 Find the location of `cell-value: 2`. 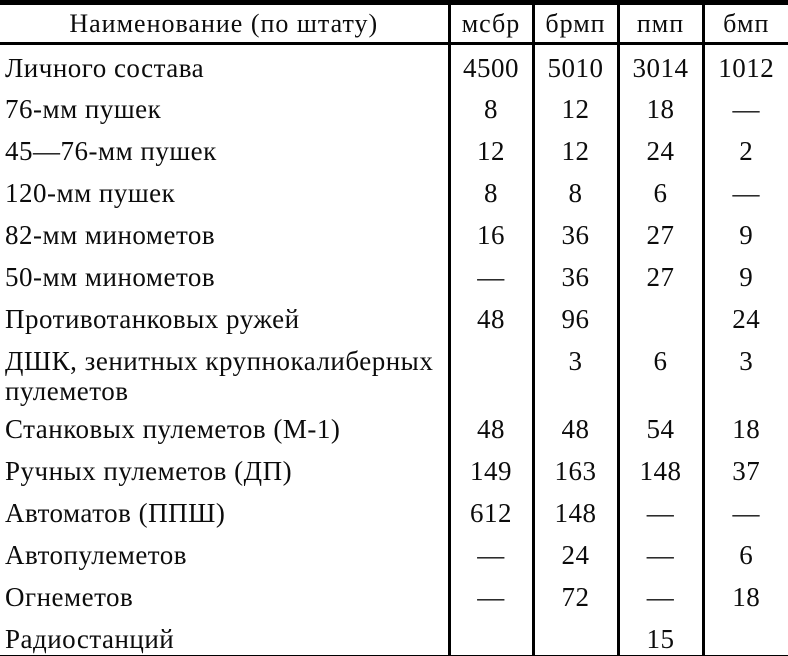

cell-value: 2 is located at coordinates (744, 148).